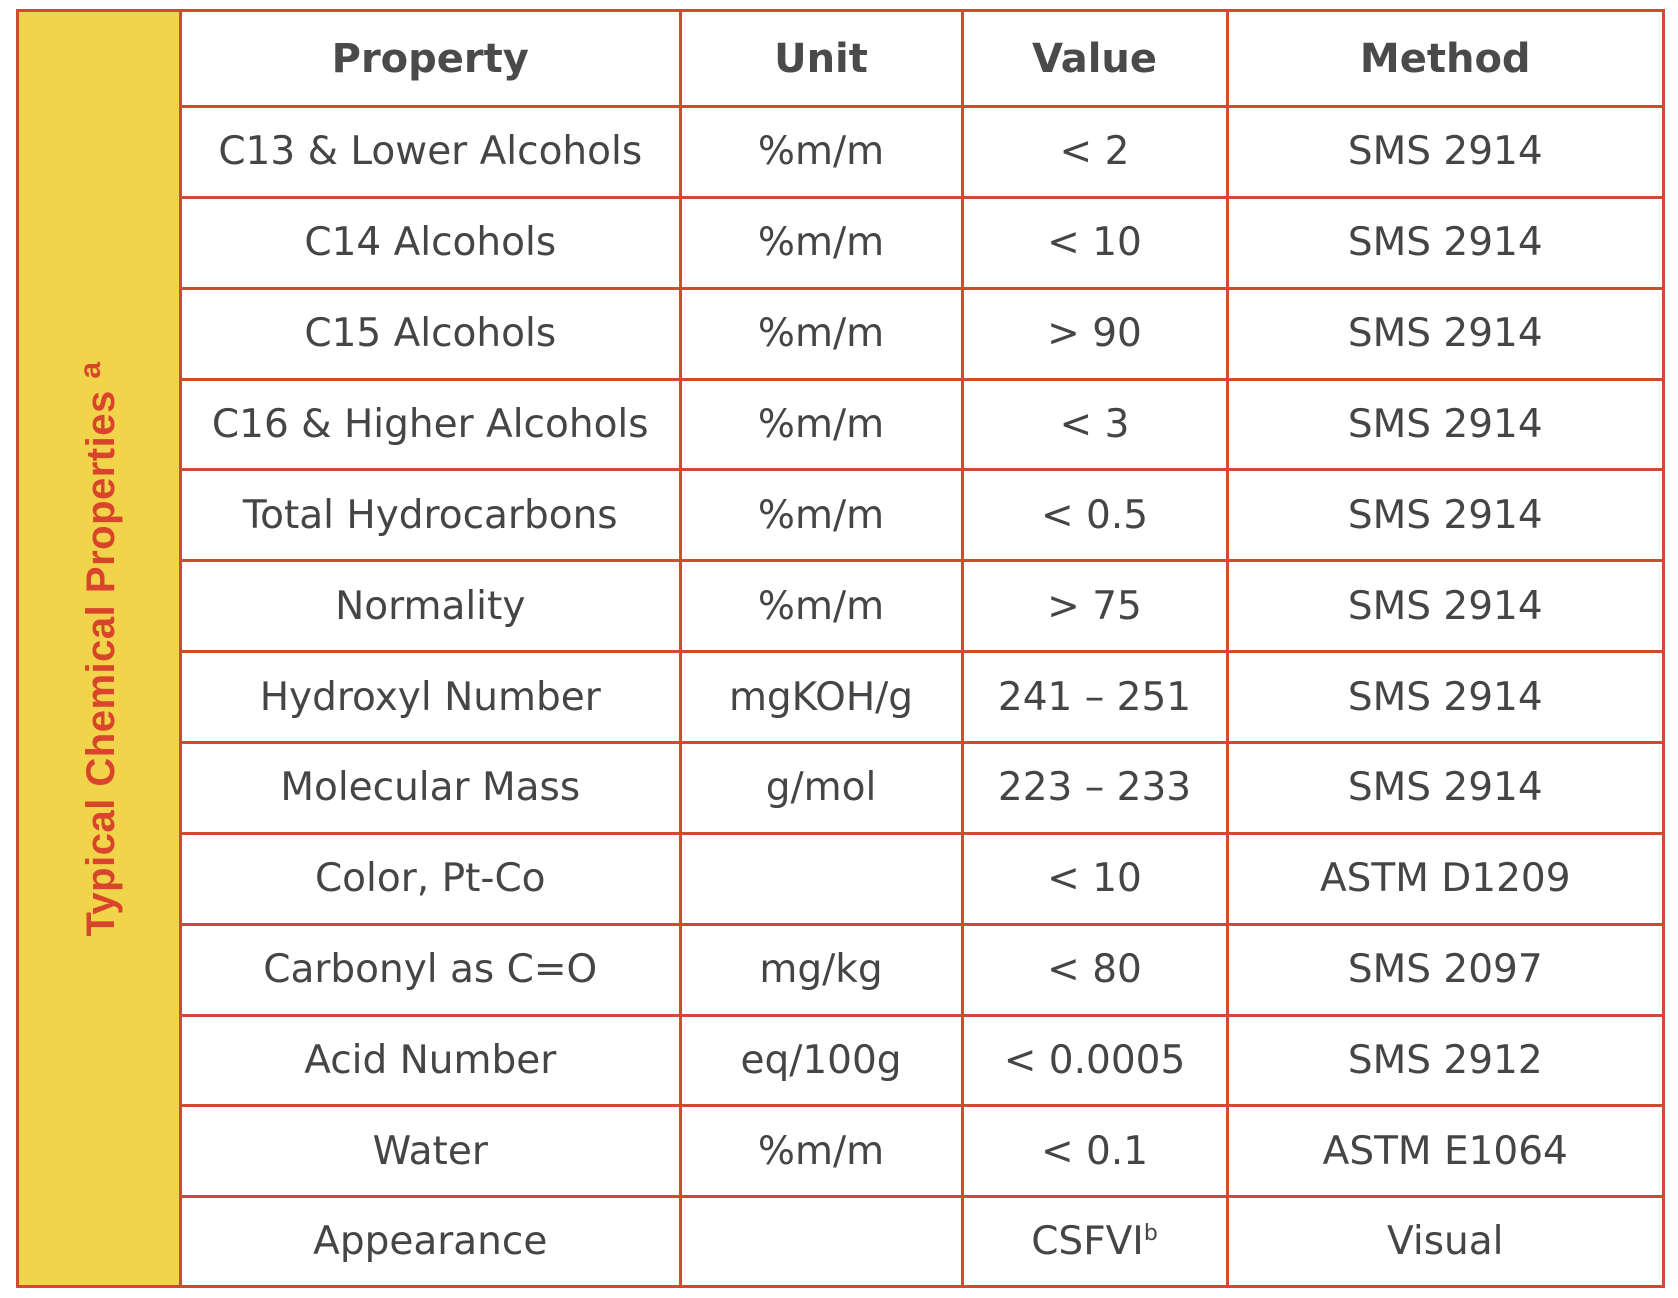  Describe the element at coordinates (1150, 1234) in the screenshot. I see `footnote-marker: b` at that location.